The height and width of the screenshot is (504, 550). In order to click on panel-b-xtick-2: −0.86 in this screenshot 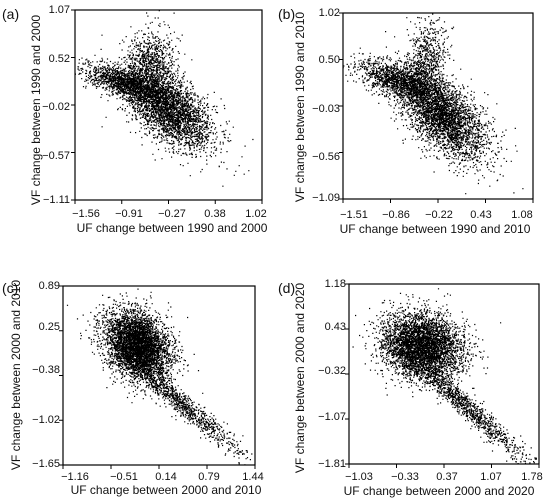, I will do `click(396, 215)`.